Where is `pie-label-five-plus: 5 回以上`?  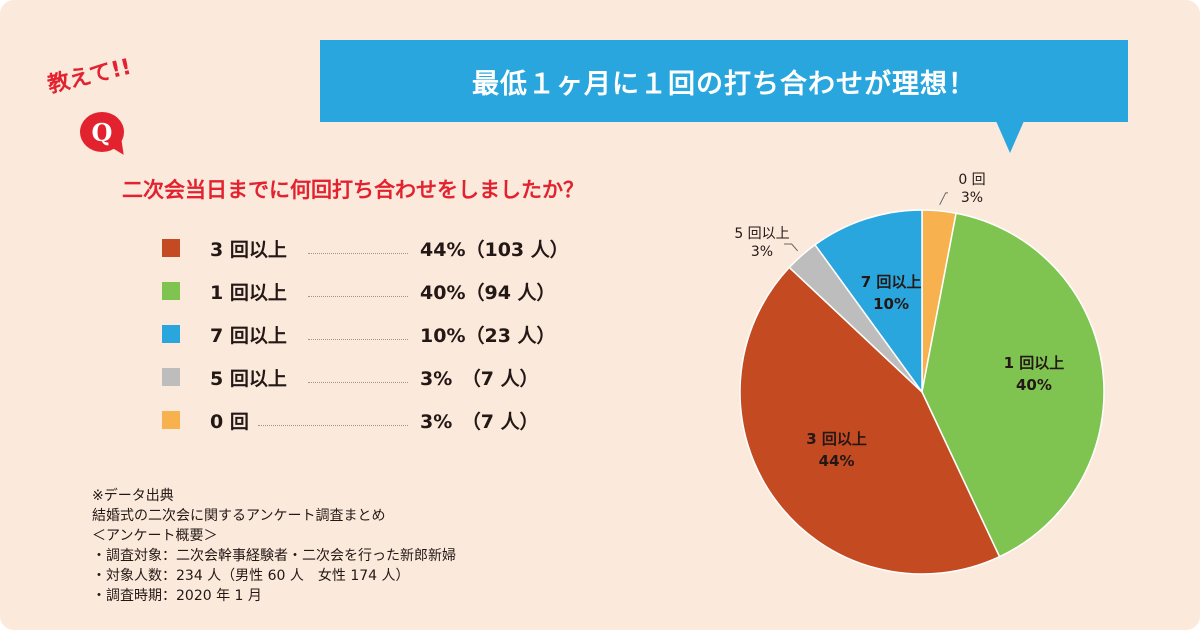
pie-label-five-plus: 5 回以上 is located at coordinates (761, 234).